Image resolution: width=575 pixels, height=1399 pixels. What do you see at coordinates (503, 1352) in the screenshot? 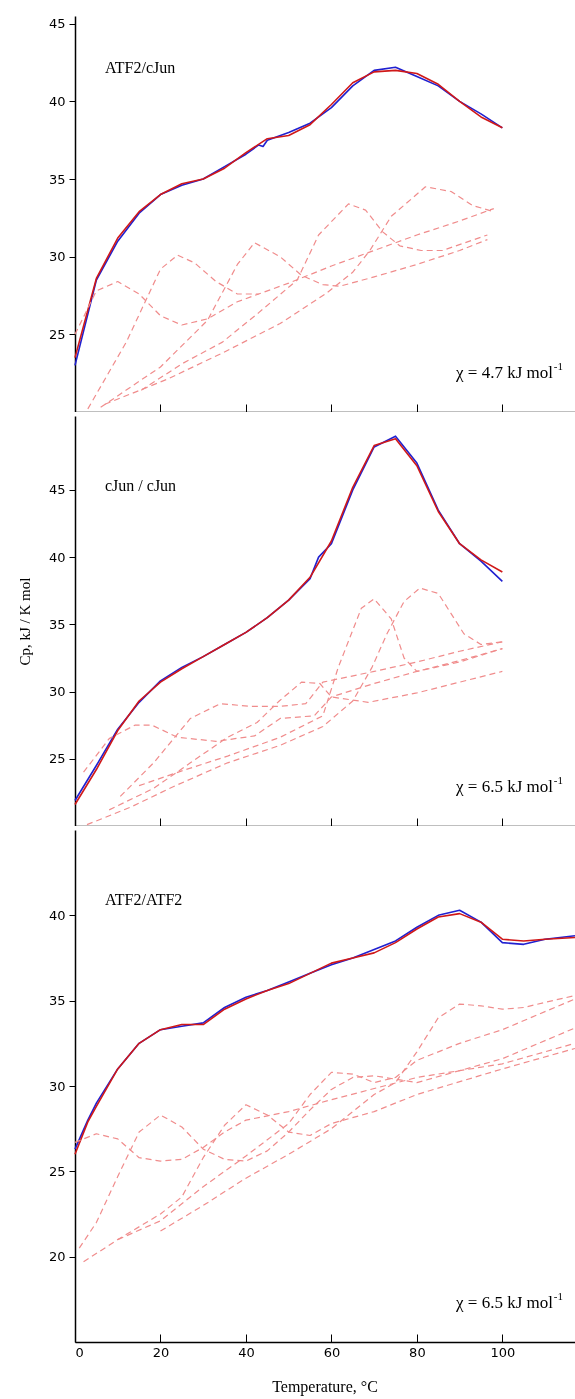
I see `x-tick-label: 100` at bounding box center [503, 1352].